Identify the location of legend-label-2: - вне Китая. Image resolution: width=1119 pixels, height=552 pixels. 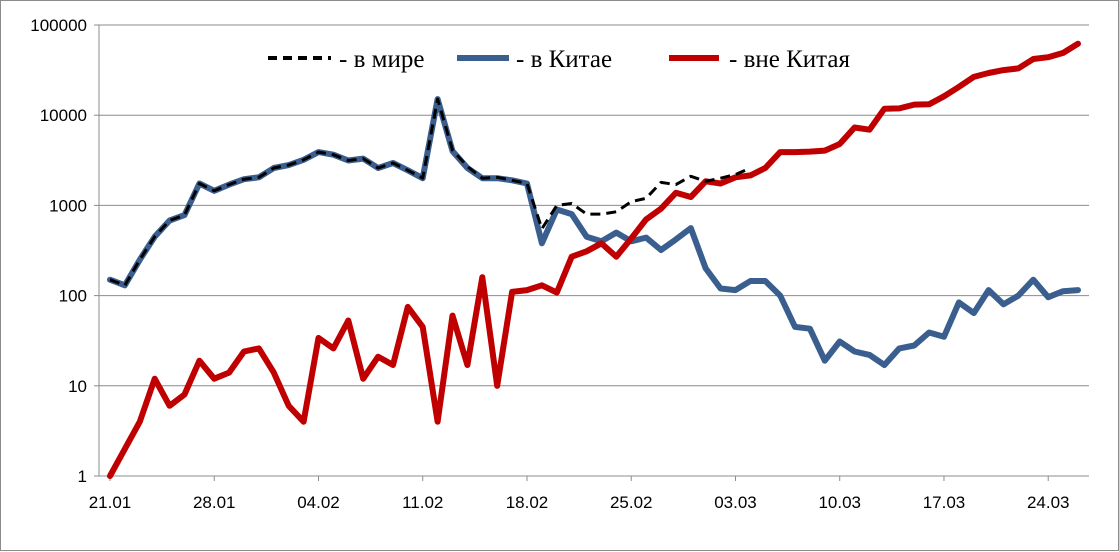
(789, 59).